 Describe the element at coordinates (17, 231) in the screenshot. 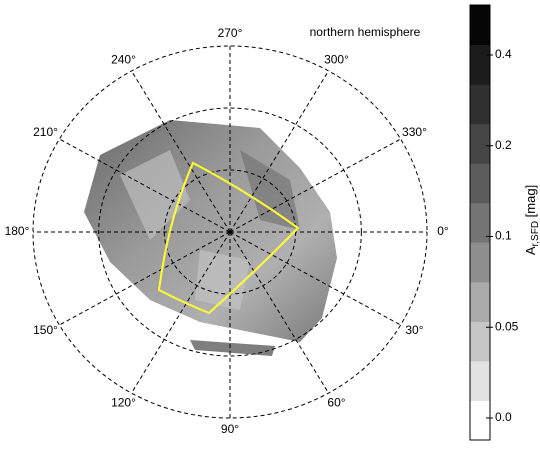

I see `angle-label: 180°` at that location.